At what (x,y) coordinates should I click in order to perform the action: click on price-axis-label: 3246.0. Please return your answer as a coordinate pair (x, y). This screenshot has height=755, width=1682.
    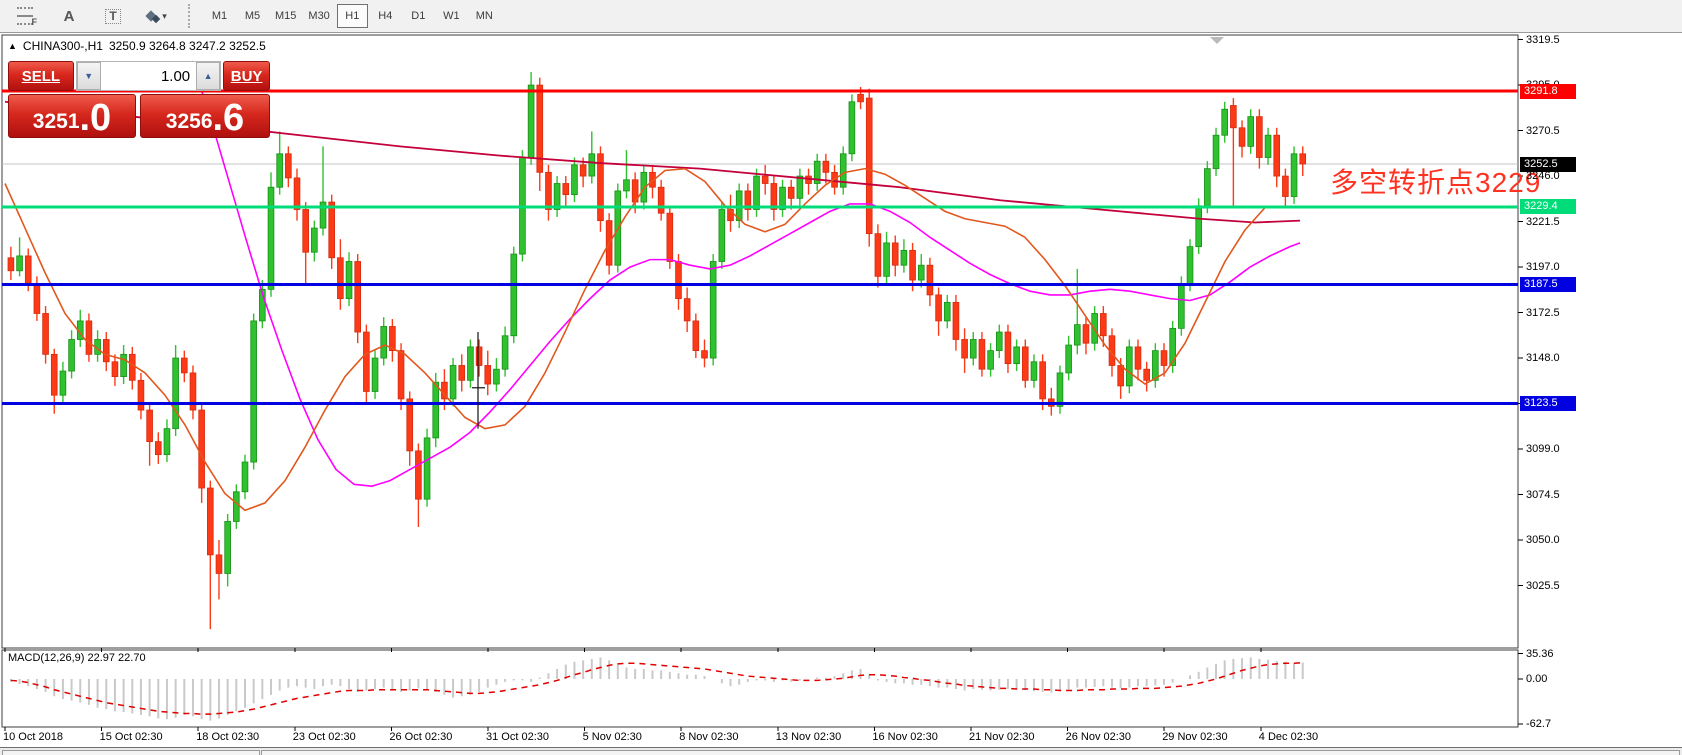
    Looking at the image, I should click on (1543, 176).